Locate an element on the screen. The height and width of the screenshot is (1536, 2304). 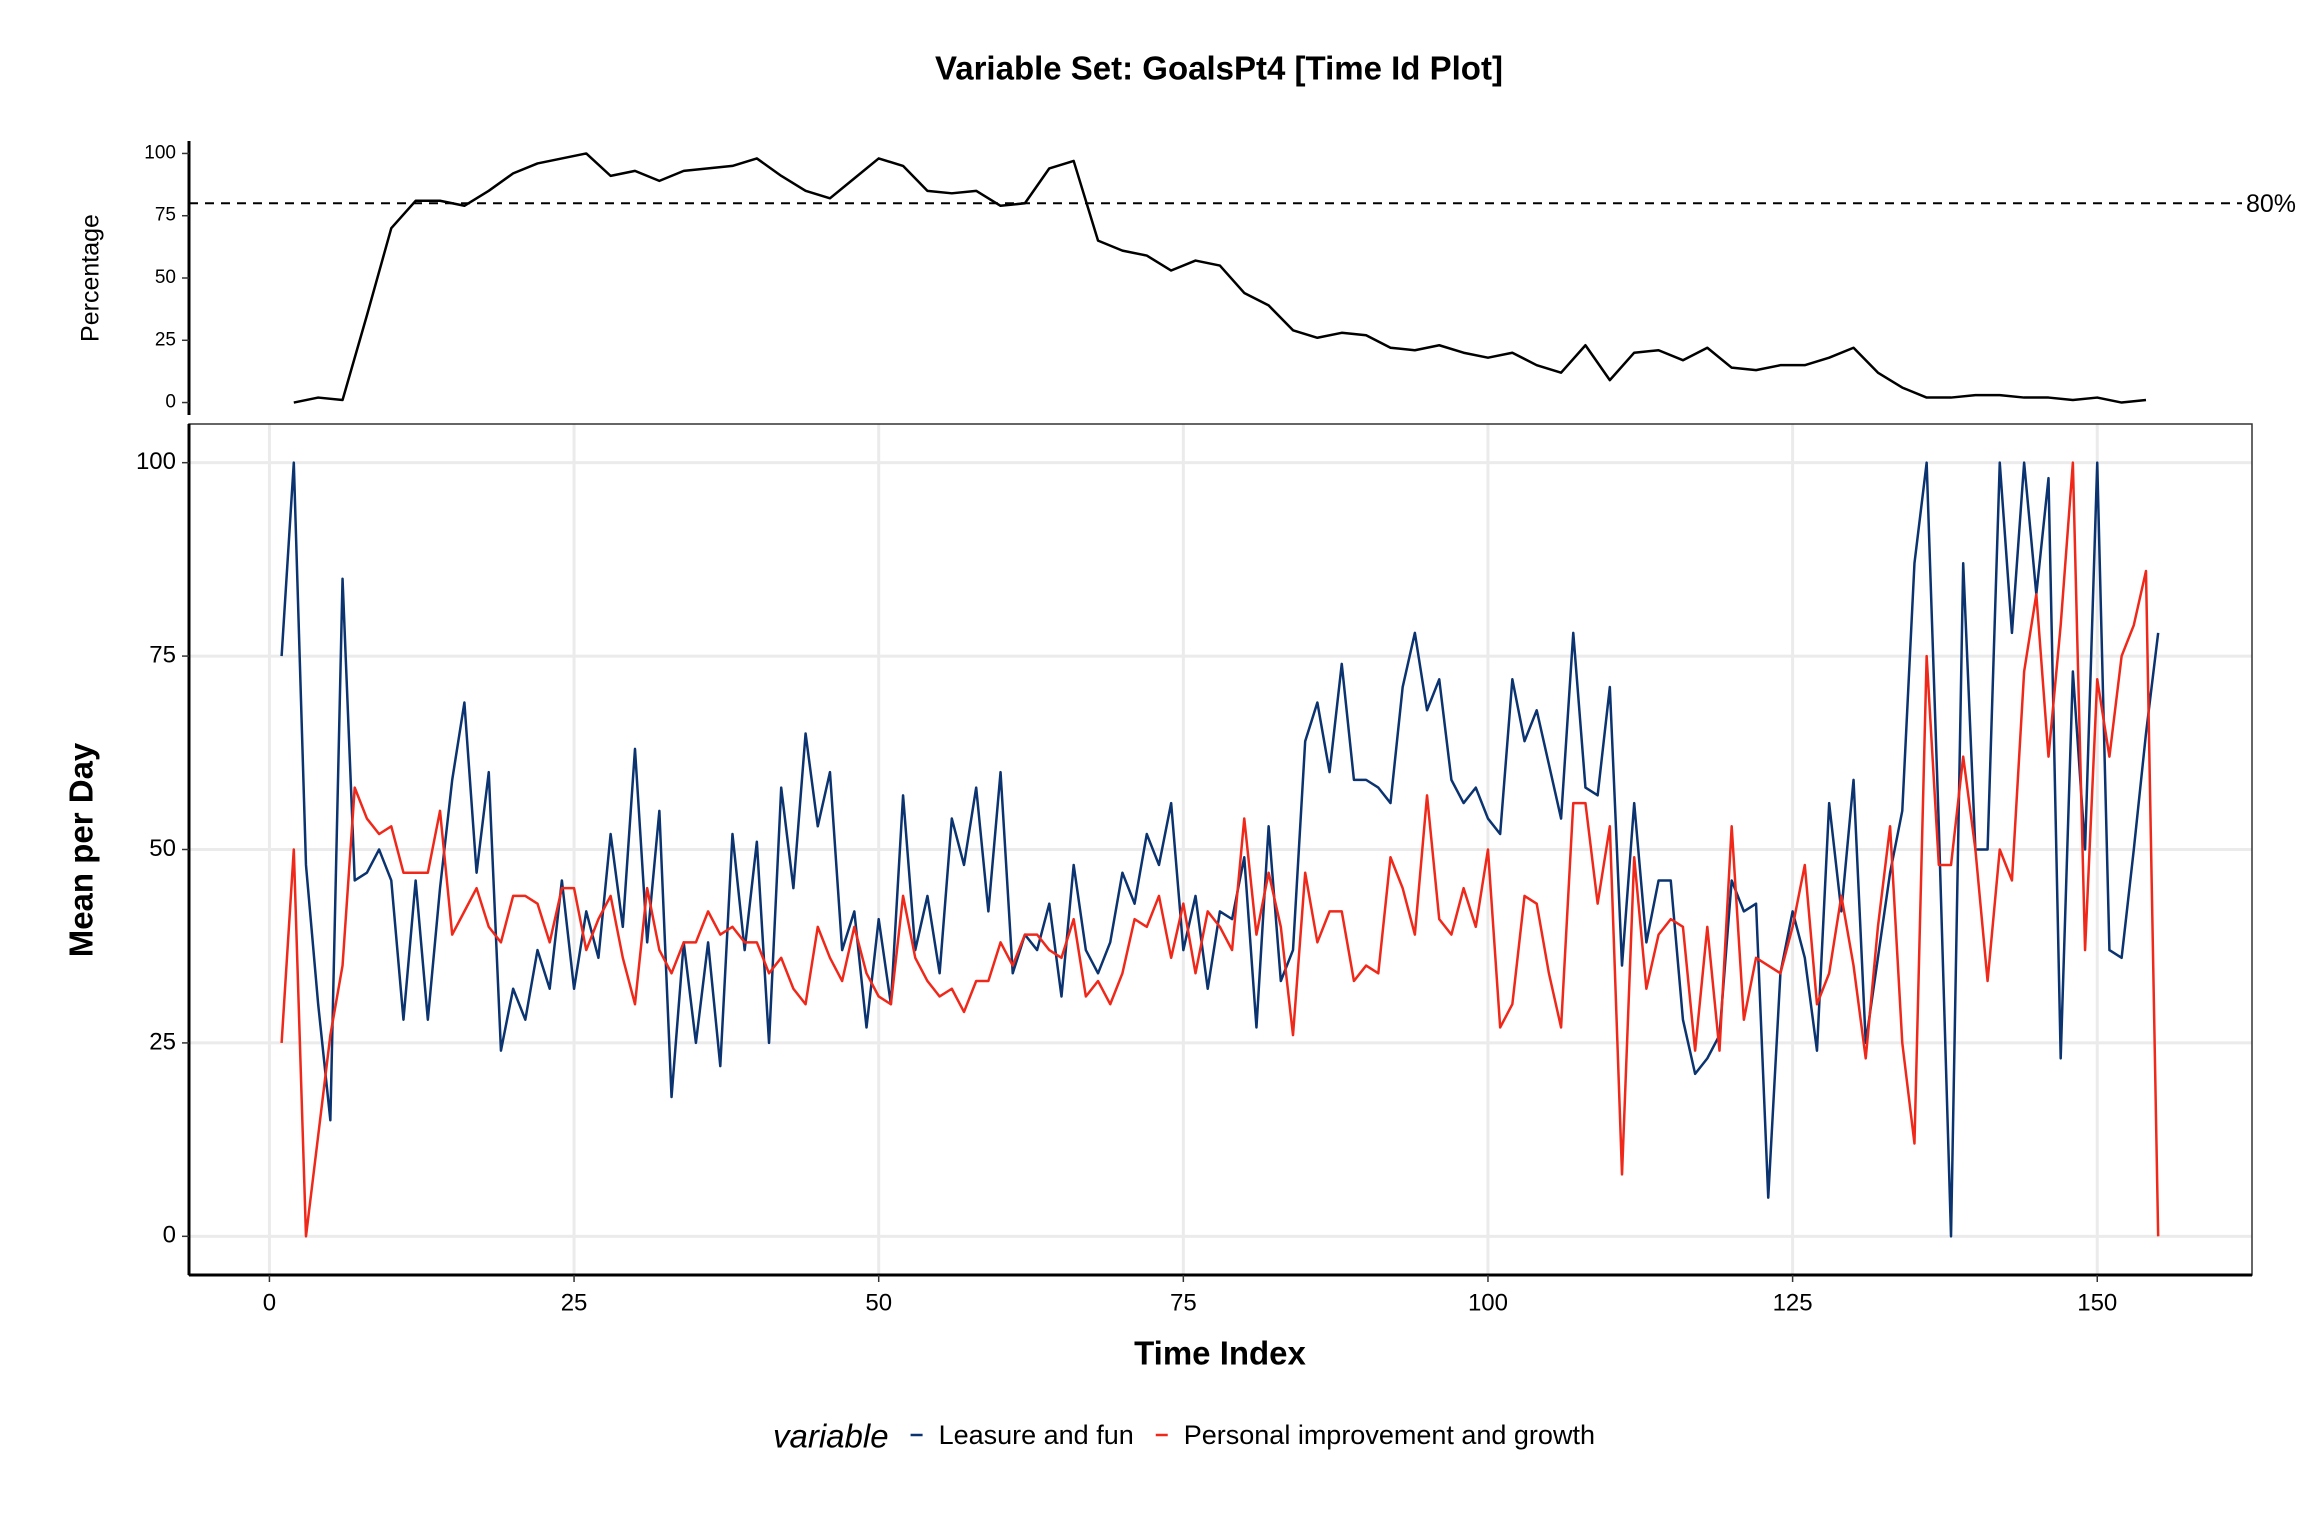
y-axis-label: Percentage is located at coordinates (91, 278).